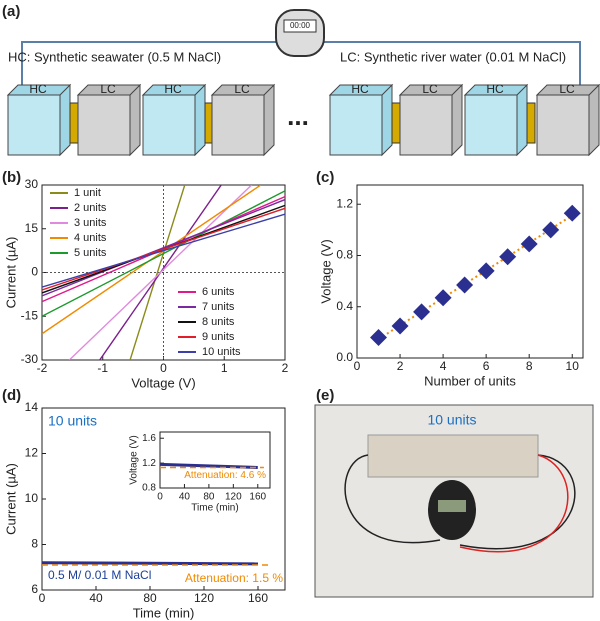 This screenshot has height=621, width=600. Describe the element at coordinates (218, 292) in the screenshot. I see `legend-label: 6 units` at that location.